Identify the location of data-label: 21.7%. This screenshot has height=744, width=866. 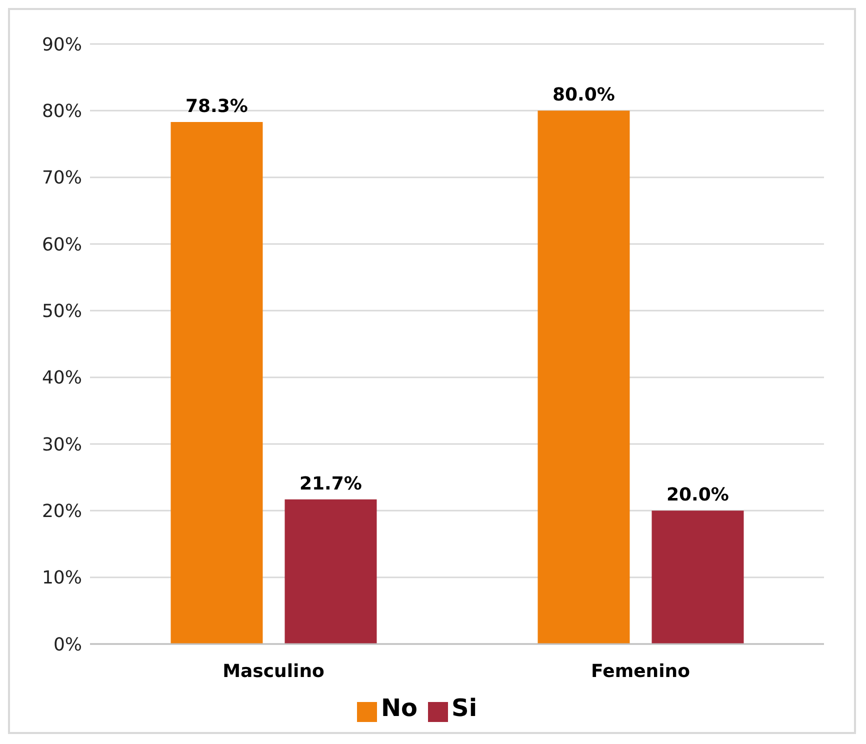
(331, 483).